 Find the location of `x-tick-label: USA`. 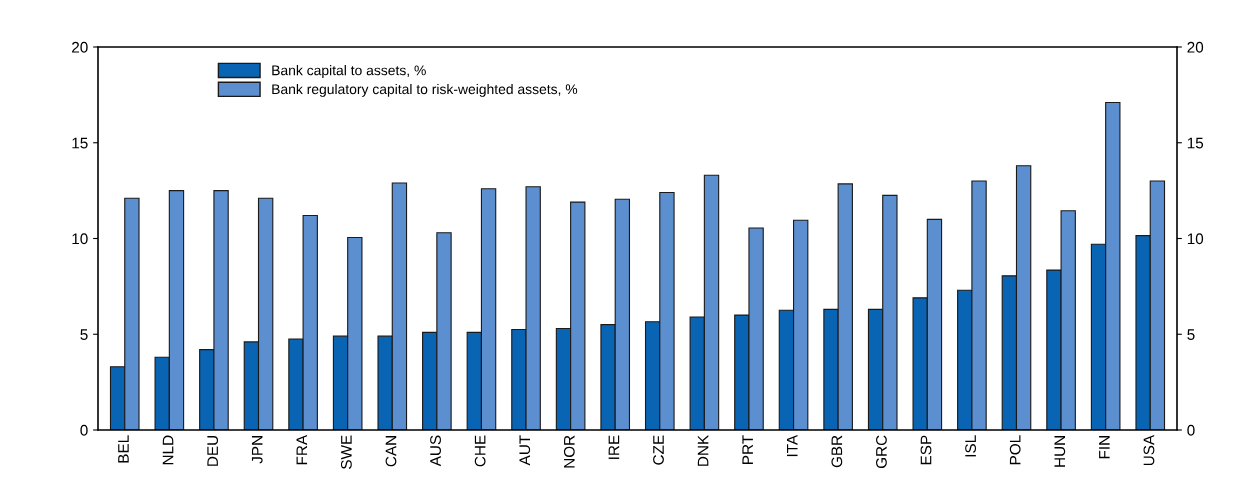

x-tick-label: USA is located at coordinates (1149, 450).